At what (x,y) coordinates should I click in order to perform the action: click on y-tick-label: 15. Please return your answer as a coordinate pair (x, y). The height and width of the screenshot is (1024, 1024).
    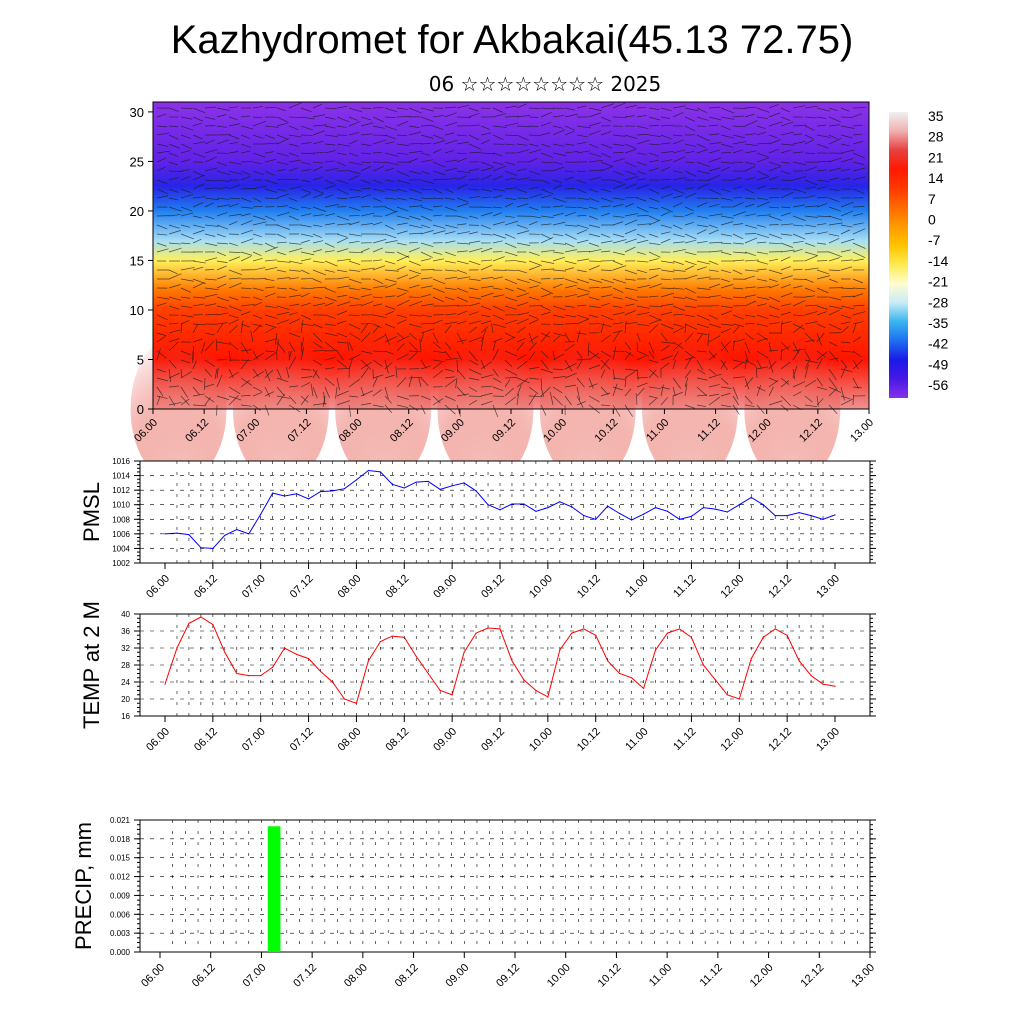
    Looking at the image, I should click on (137, 260).